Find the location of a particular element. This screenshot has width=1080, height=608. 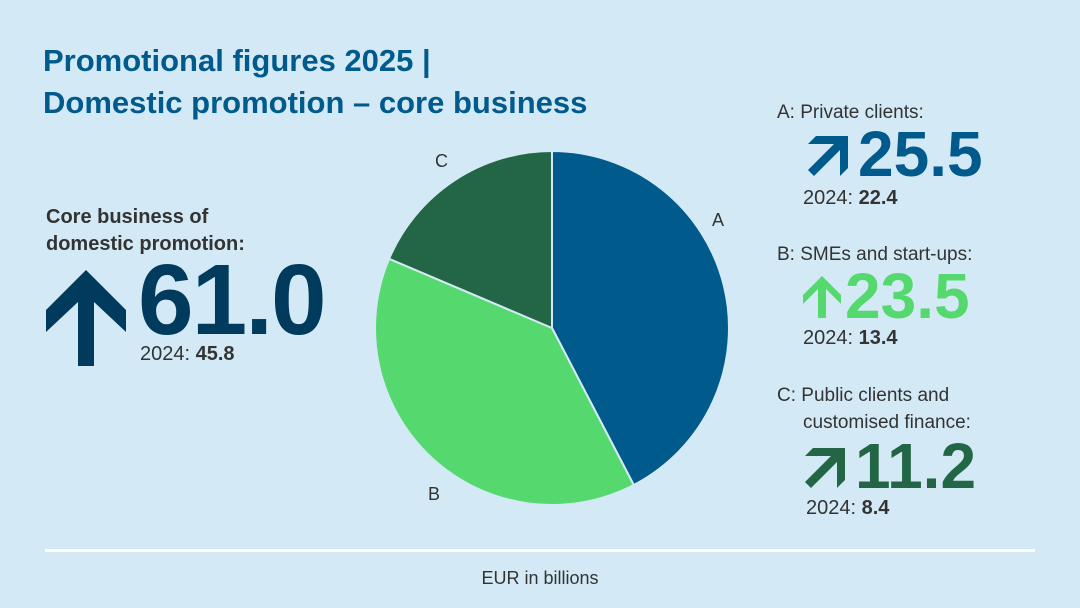

unit-label: EUR in billions is located at coordinates (540, 578).